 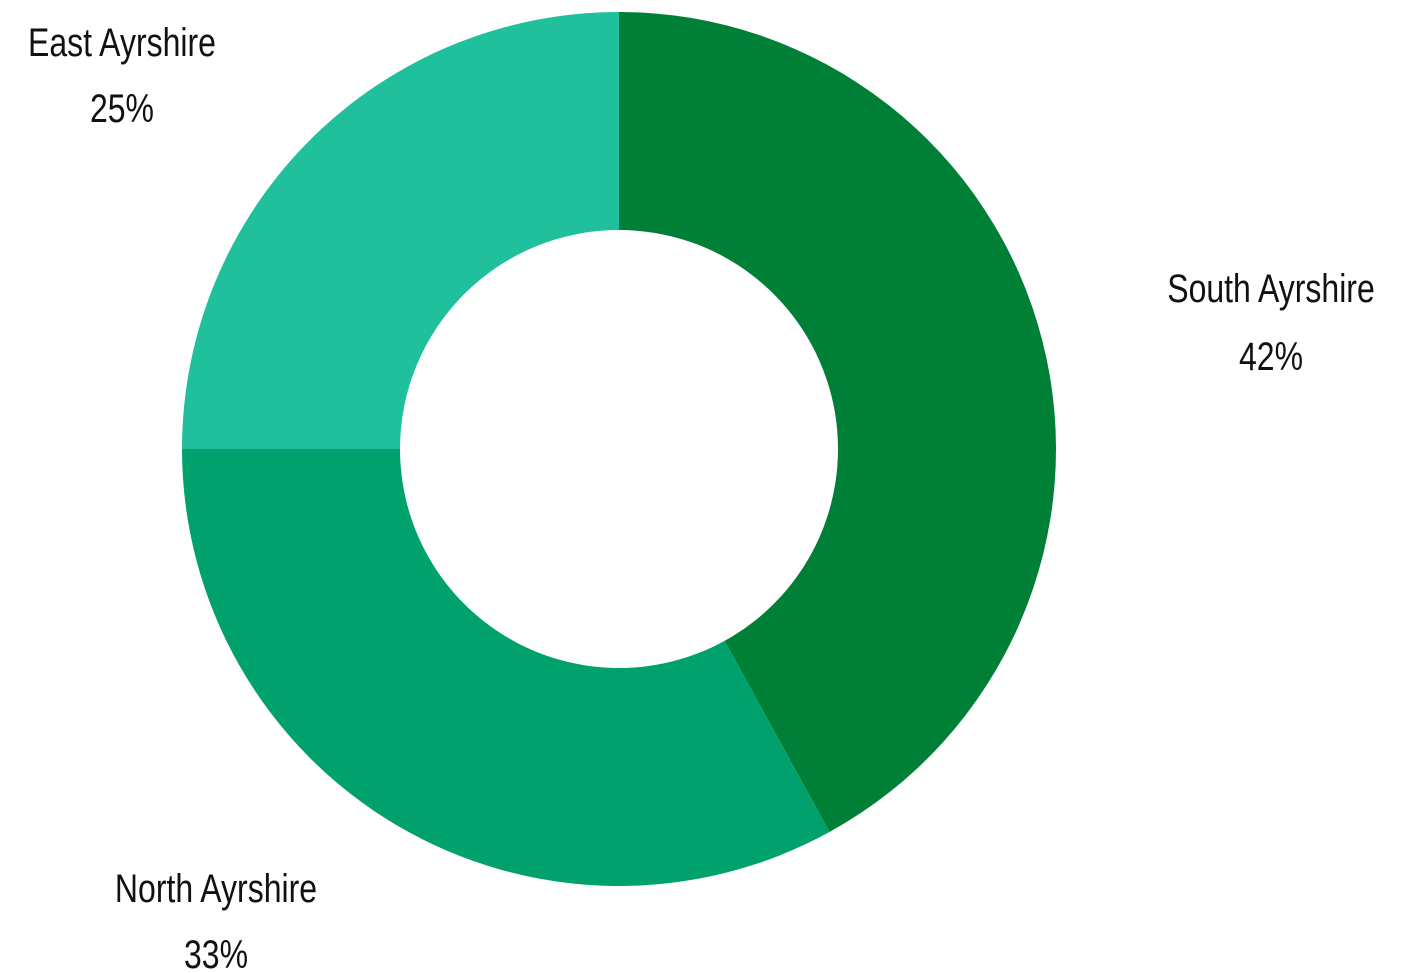 I want to click on slice-label-east-ayrshire: East Ayrshire, so click(x=122, y=42).